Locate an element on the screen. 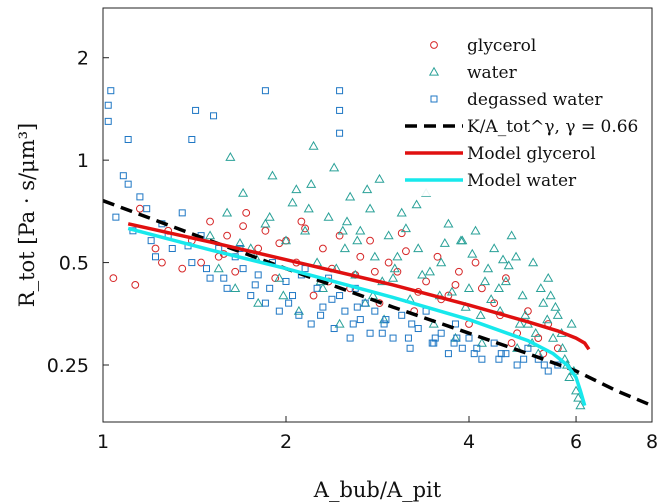  legend-label-model-water: Model water is located at coordinates (522, 181).